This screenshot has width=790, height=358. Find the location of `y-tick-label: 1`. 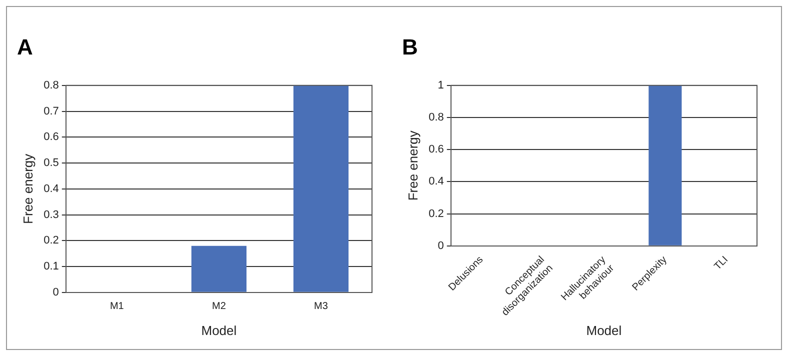

y-tick-label: 1 is located at coordinates (441, 85).